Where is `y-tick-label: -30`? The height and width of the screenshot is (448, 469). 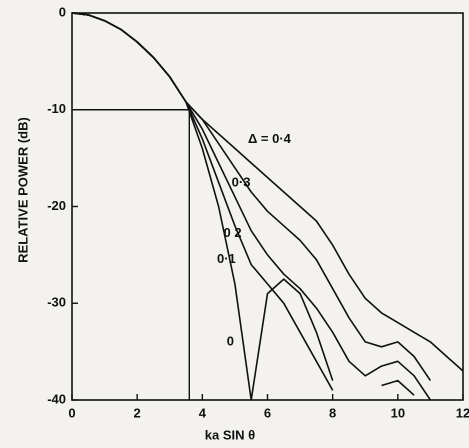 y-tick-label: -30 is located at coordinates (56, 302).